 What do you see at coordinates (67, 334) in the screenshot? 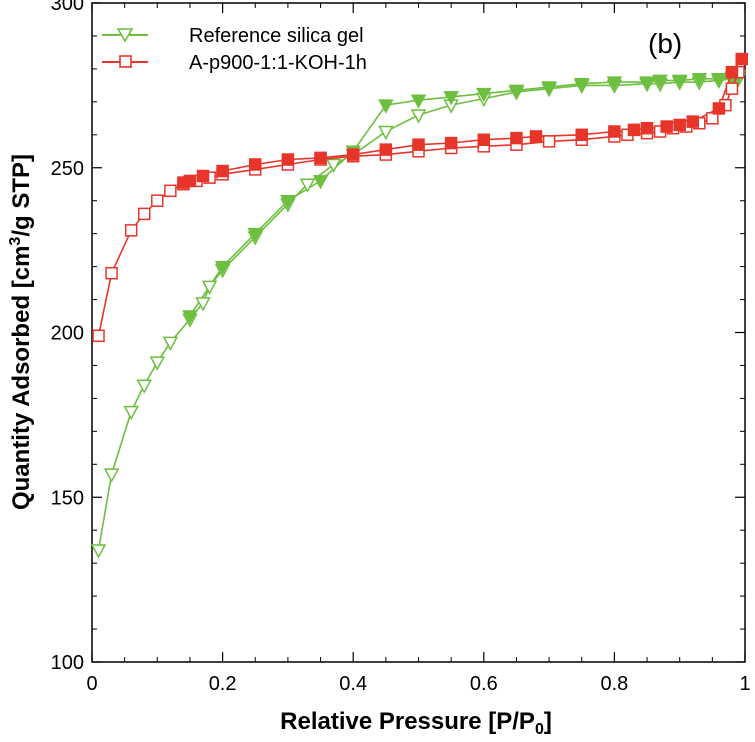
I see `y-tick-label: 200` at bounding box center [67, 334].